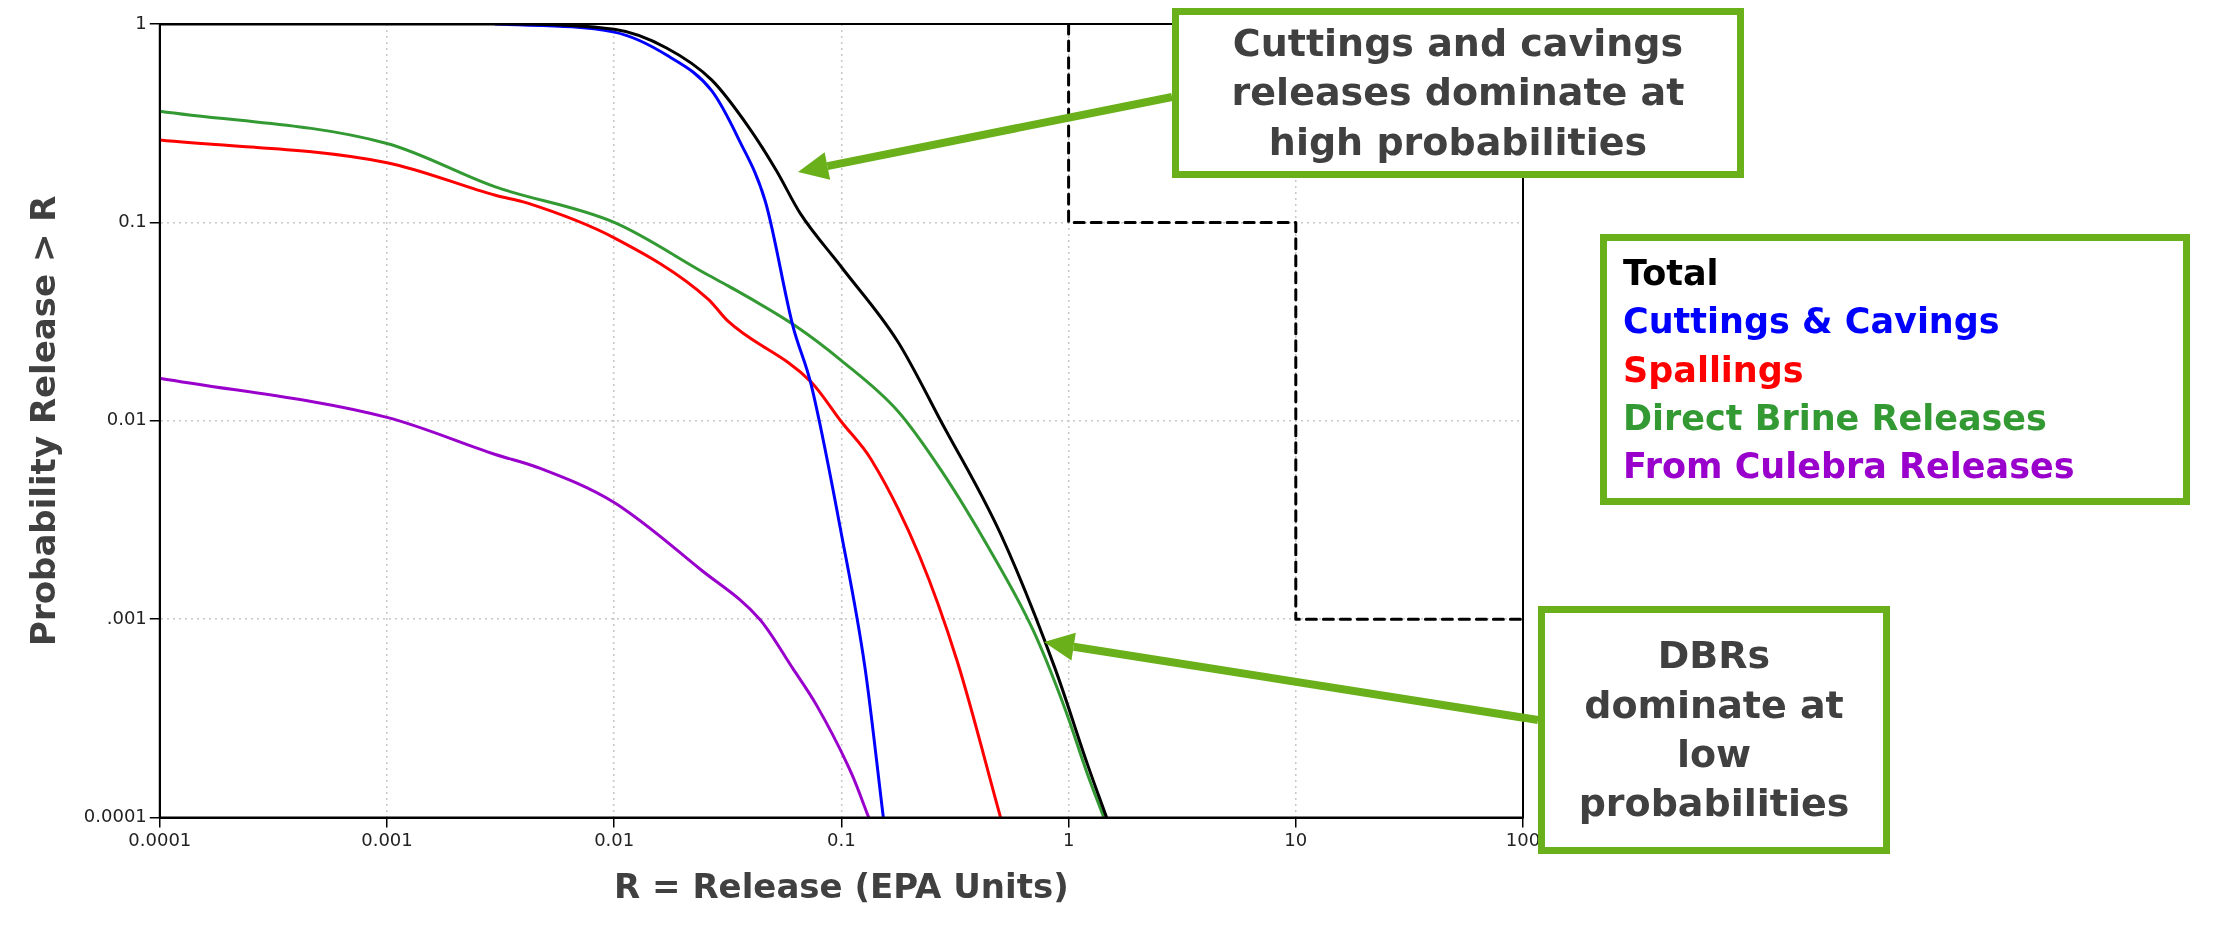 The image size is (2214, 936). What do you see at coordinates (387, 840) in the screenshot?
I see `x-tick-label: 0.001` at bounding box center [387, 840].